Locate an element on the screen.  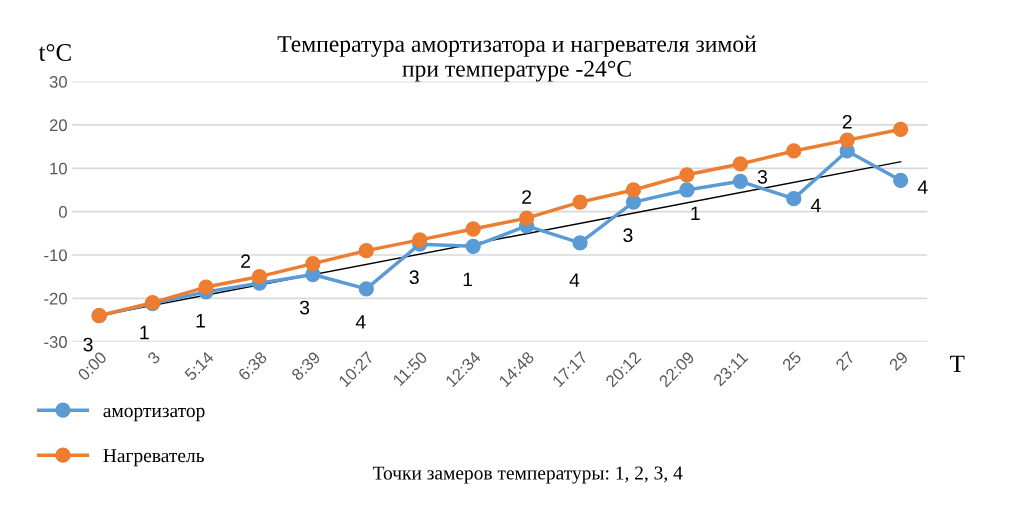
y-tick-label: -10 is located at coordinates (55, 255).